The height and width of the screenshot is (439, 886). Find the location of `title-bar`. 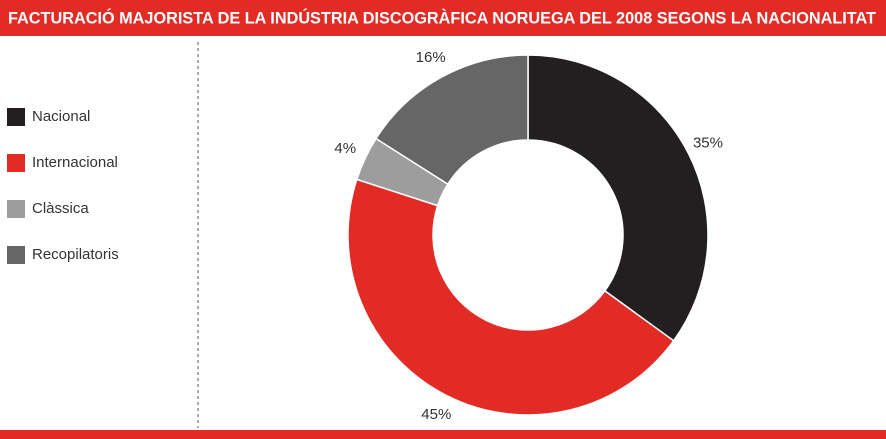

title-bar is located at coordinates (443, 18).